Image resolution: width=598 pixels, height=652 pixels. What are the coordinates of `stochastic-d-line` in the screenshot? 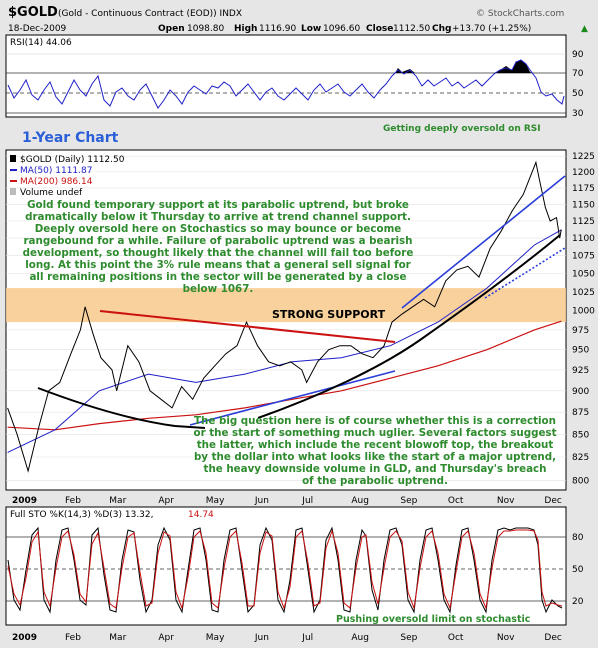 It's located at (285, 569).